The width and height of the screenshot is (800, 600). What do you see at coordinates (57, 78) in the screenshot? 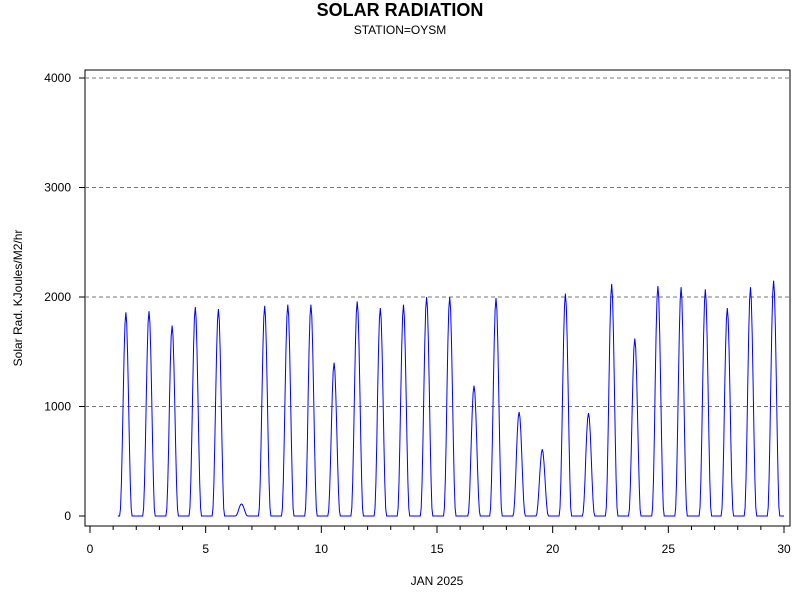
I see `y-tick-label: 4000` at bounding box center [57, 78].